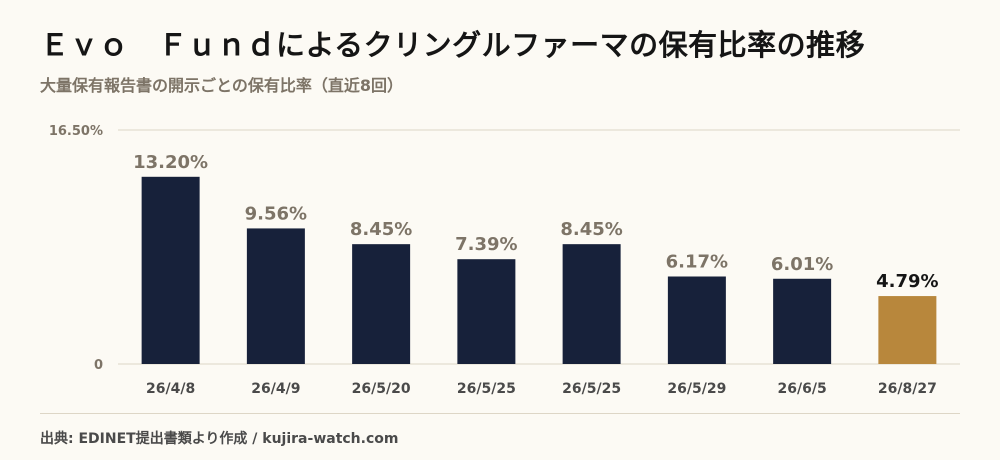 Image resolution: width=1000 pixels, height=460 pixels. I want to click on bar-highlight, so click(907, 330).